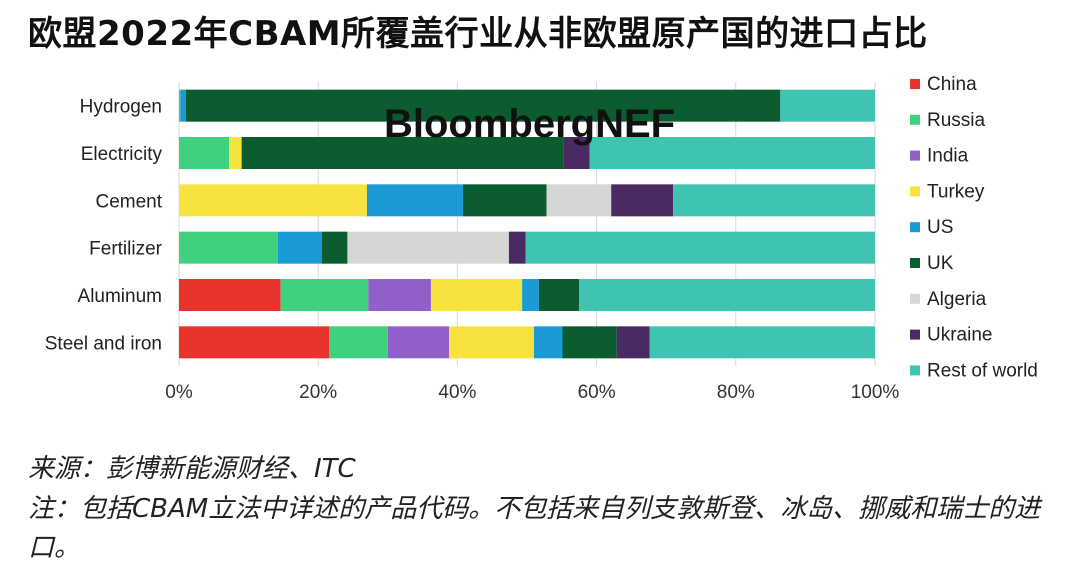 The width and height of the screenshot is (1080, 584). Describe the element at coordinates (192, 469) in the screenshot. I see `source-note: 来源：彭博新能源财经、ITC` at that location.